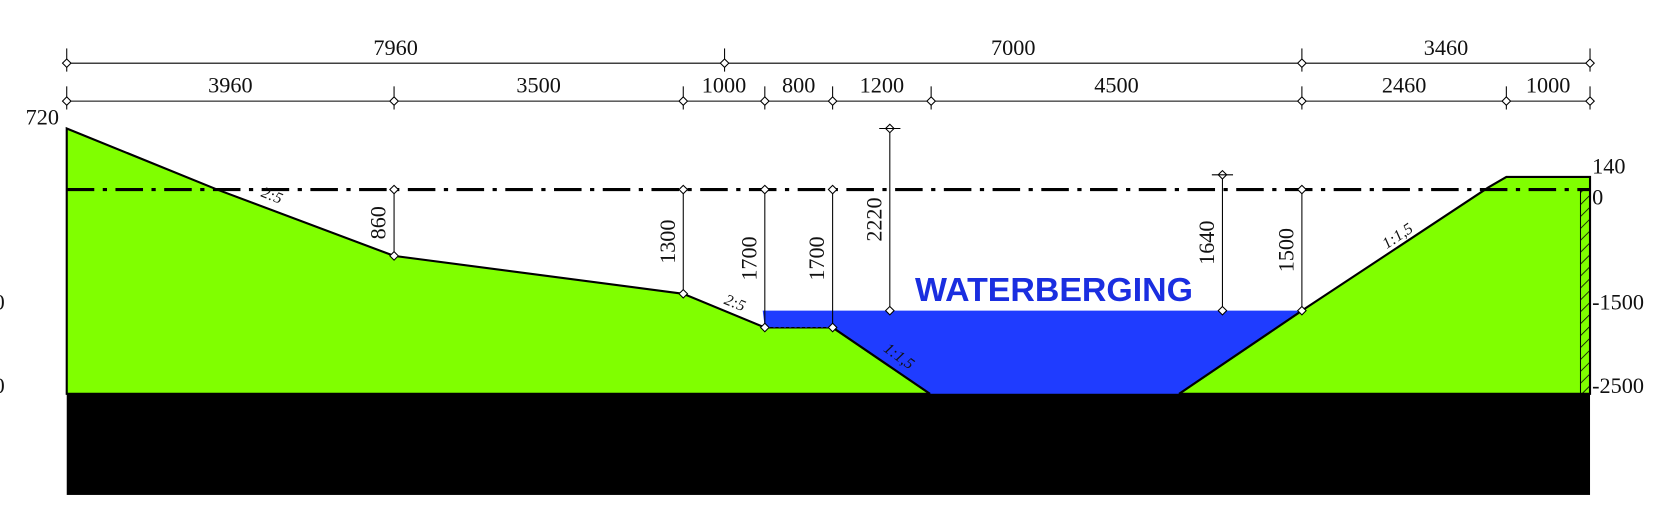  I want to click on dimension-label: 3460, so click(1446, 47).